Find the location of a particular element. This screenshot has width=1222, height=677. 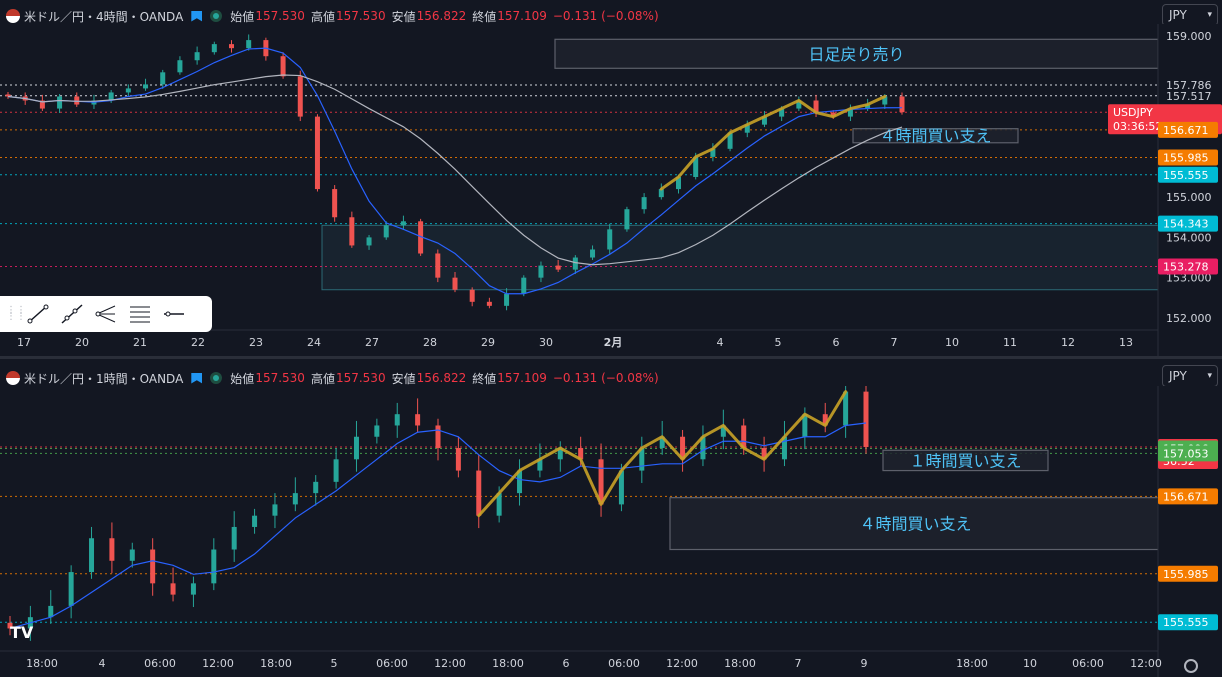

y-tick-label: 154.000 is located at coordinates (1189, 237).